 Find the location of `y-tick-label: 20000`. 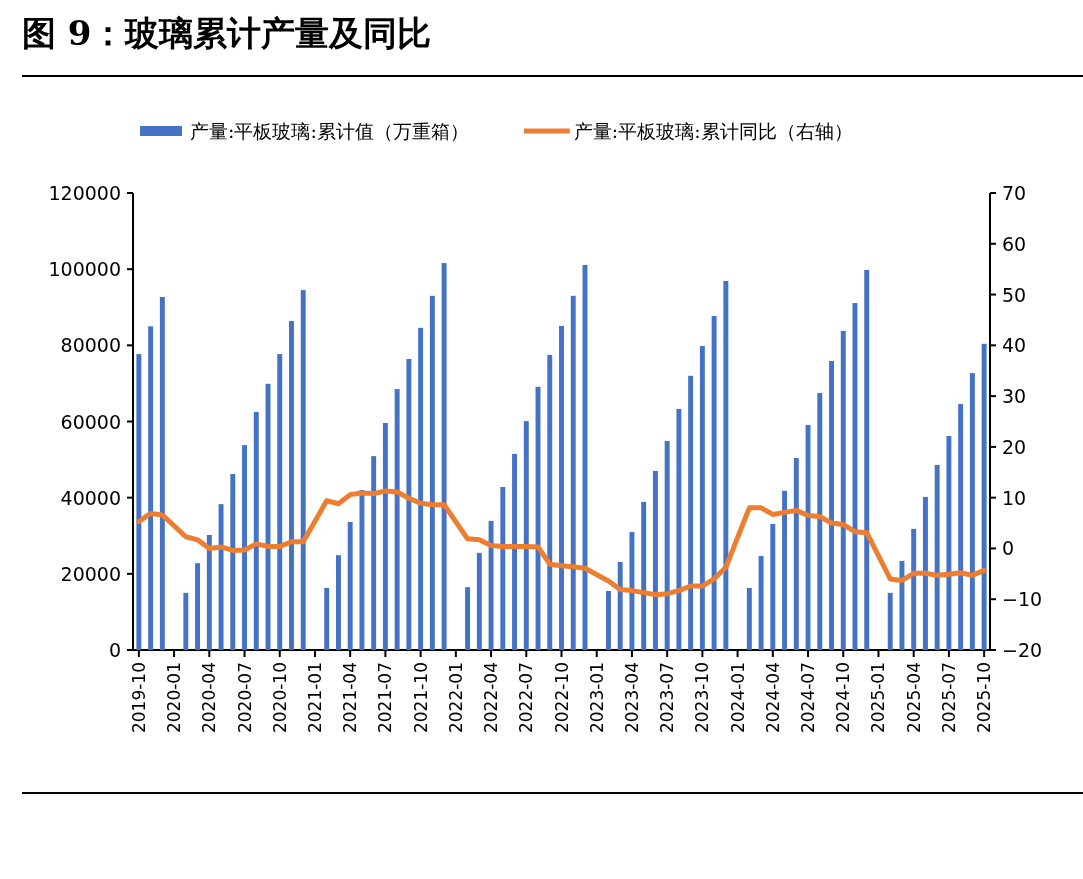

y-tick-label: 20000 is located at coordinates (90, 573).